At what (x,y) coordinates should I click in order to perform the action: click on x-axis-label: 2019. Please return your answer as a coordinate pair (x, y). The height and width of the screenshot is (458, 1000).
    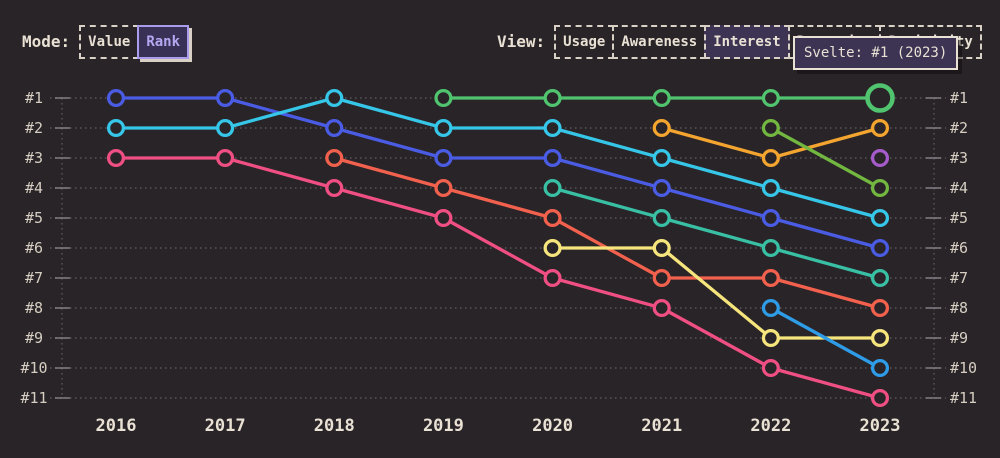
    Looking at the image, I should click on (443, 426).